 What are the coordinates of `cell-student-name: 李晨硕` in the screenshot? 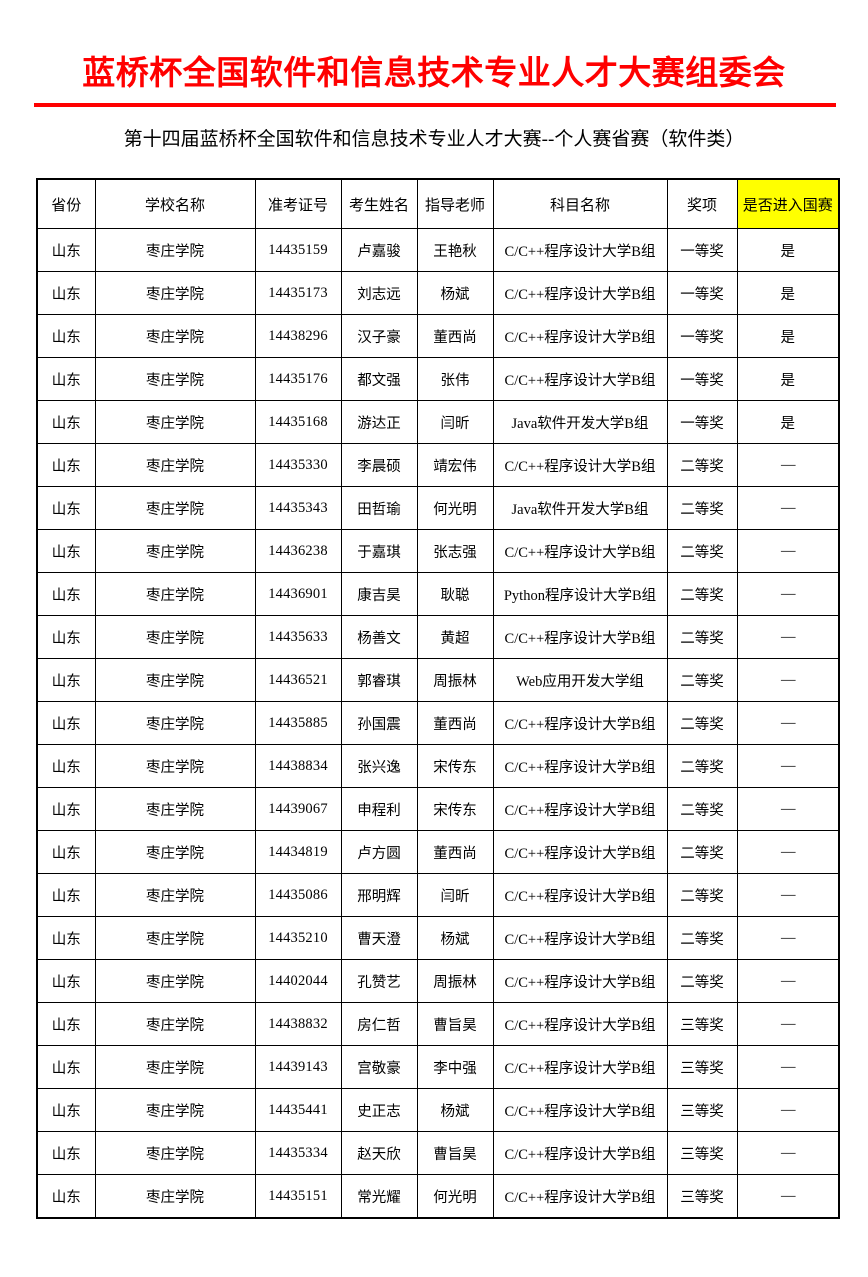 It's located at (379, 465).